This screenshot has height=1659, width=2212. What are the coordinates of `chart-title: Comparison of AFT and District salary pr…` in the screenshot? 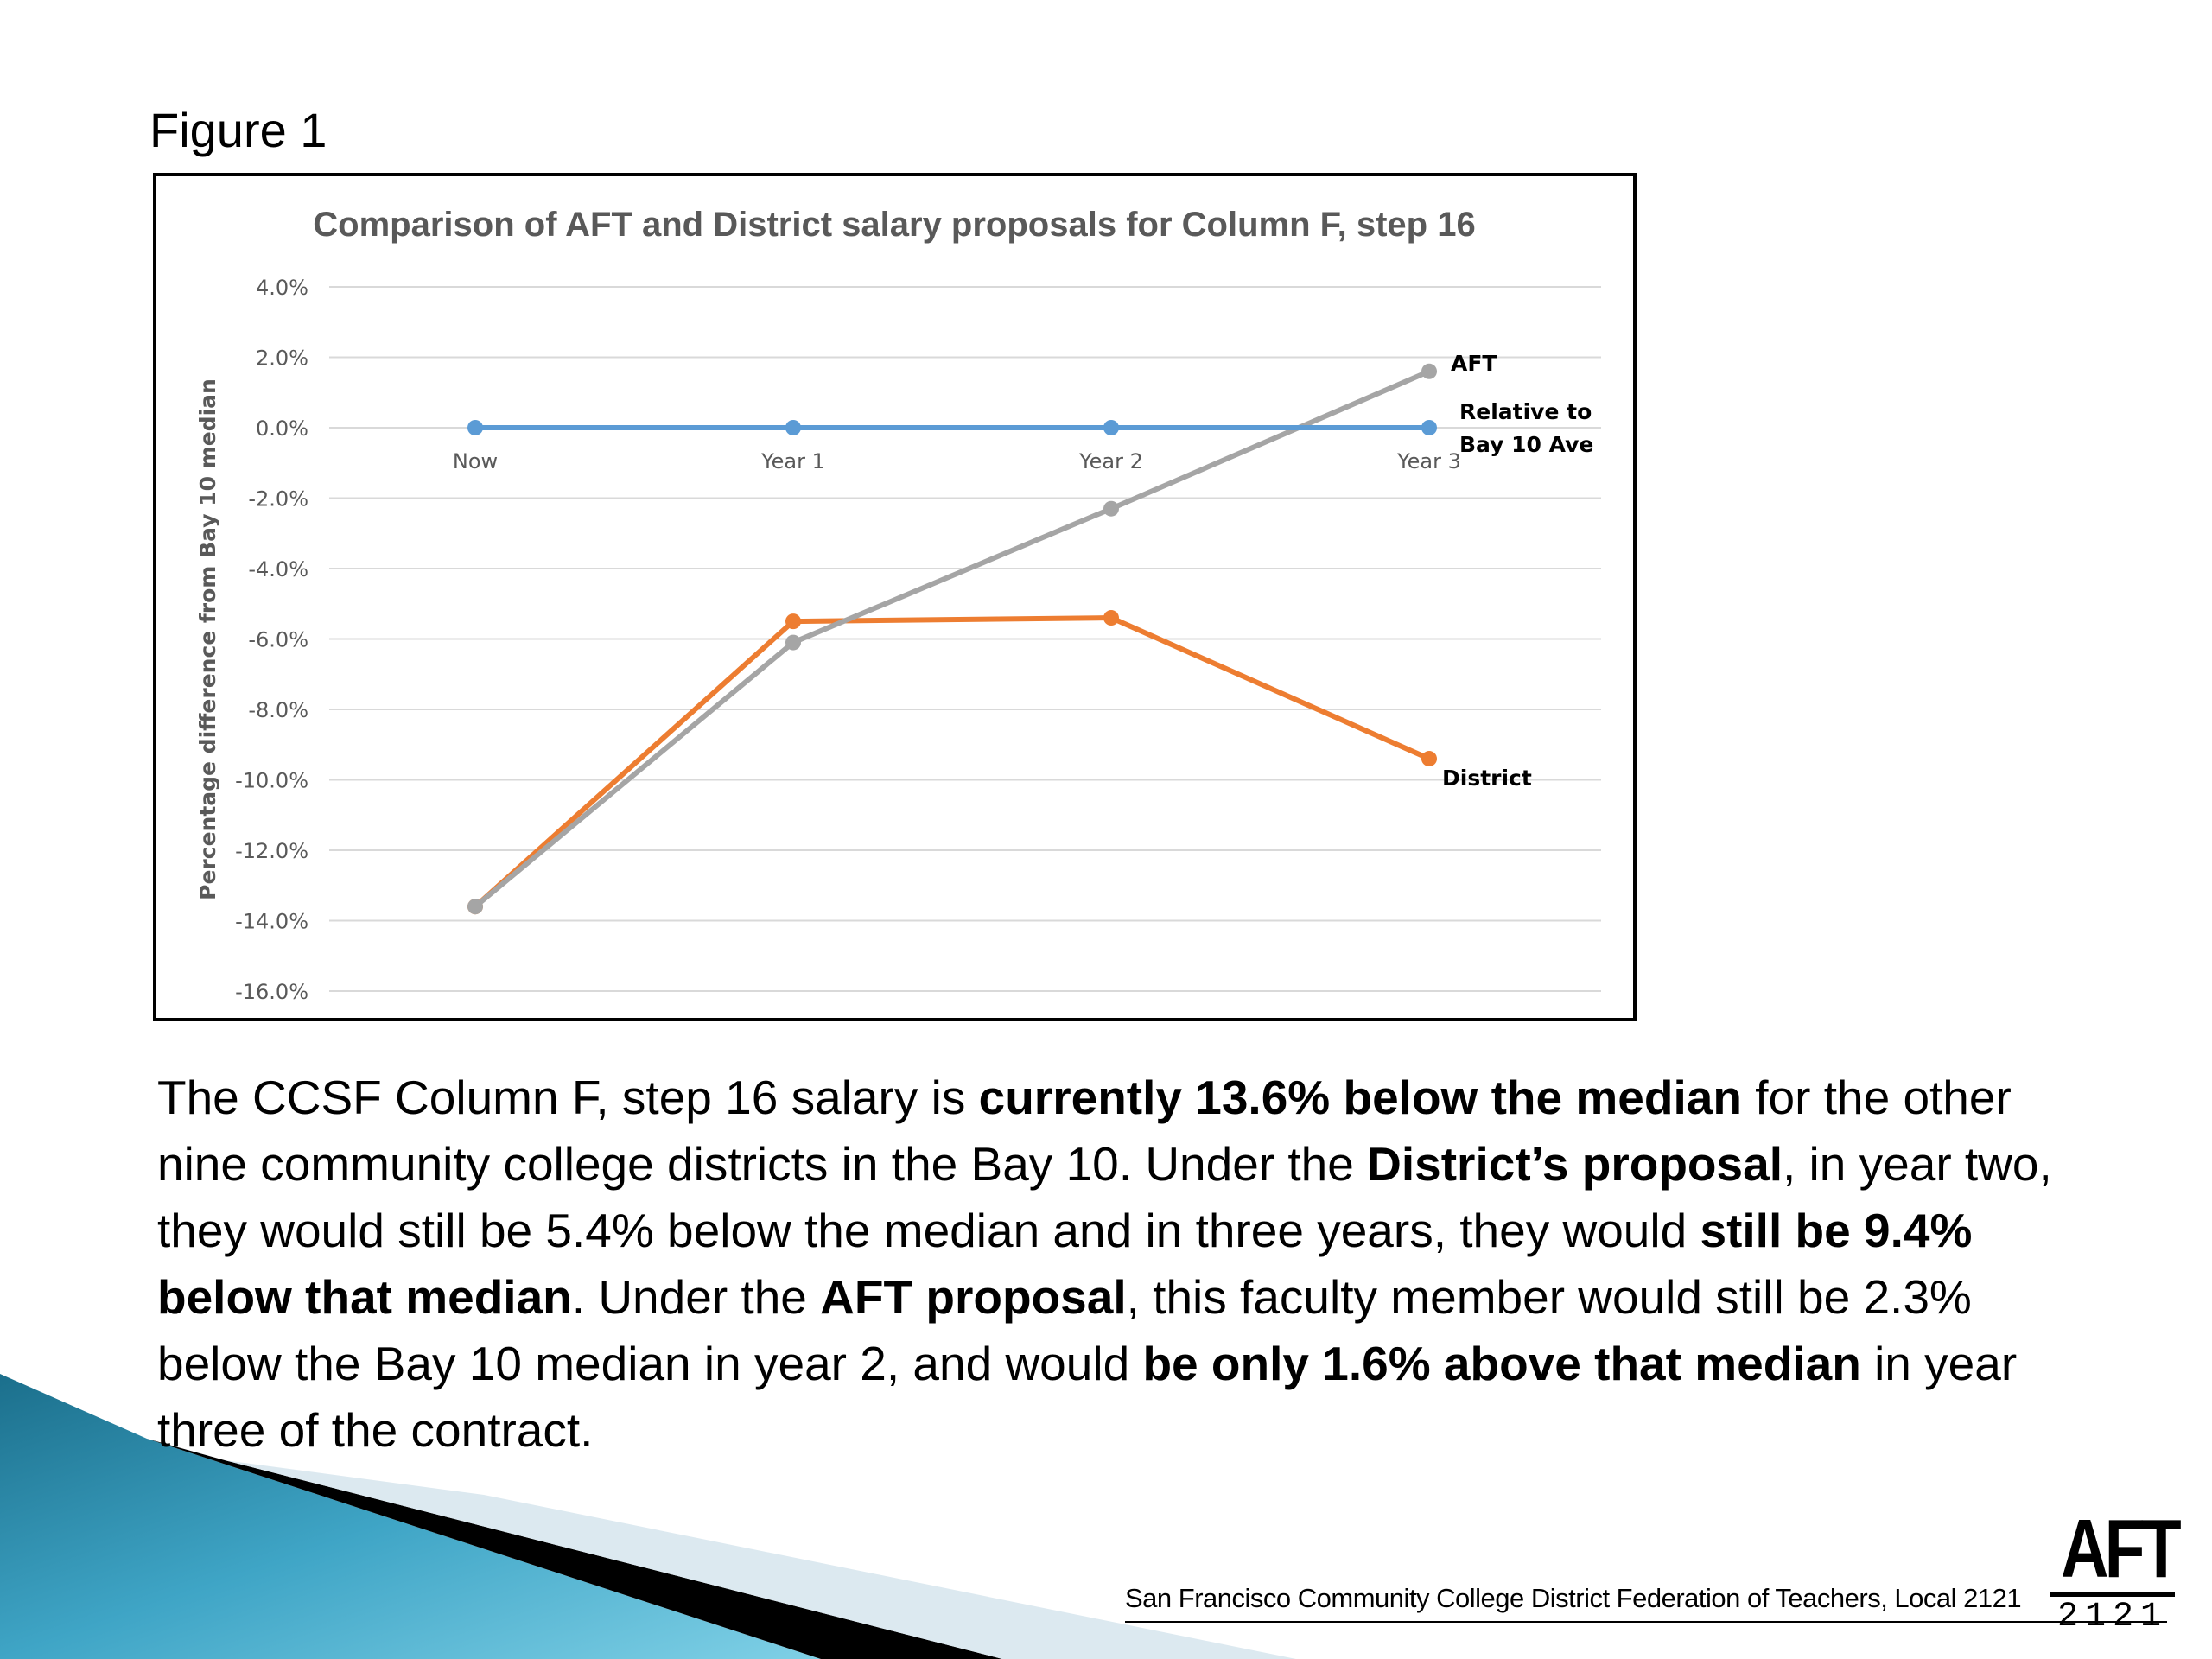 It's located at (894, 225).